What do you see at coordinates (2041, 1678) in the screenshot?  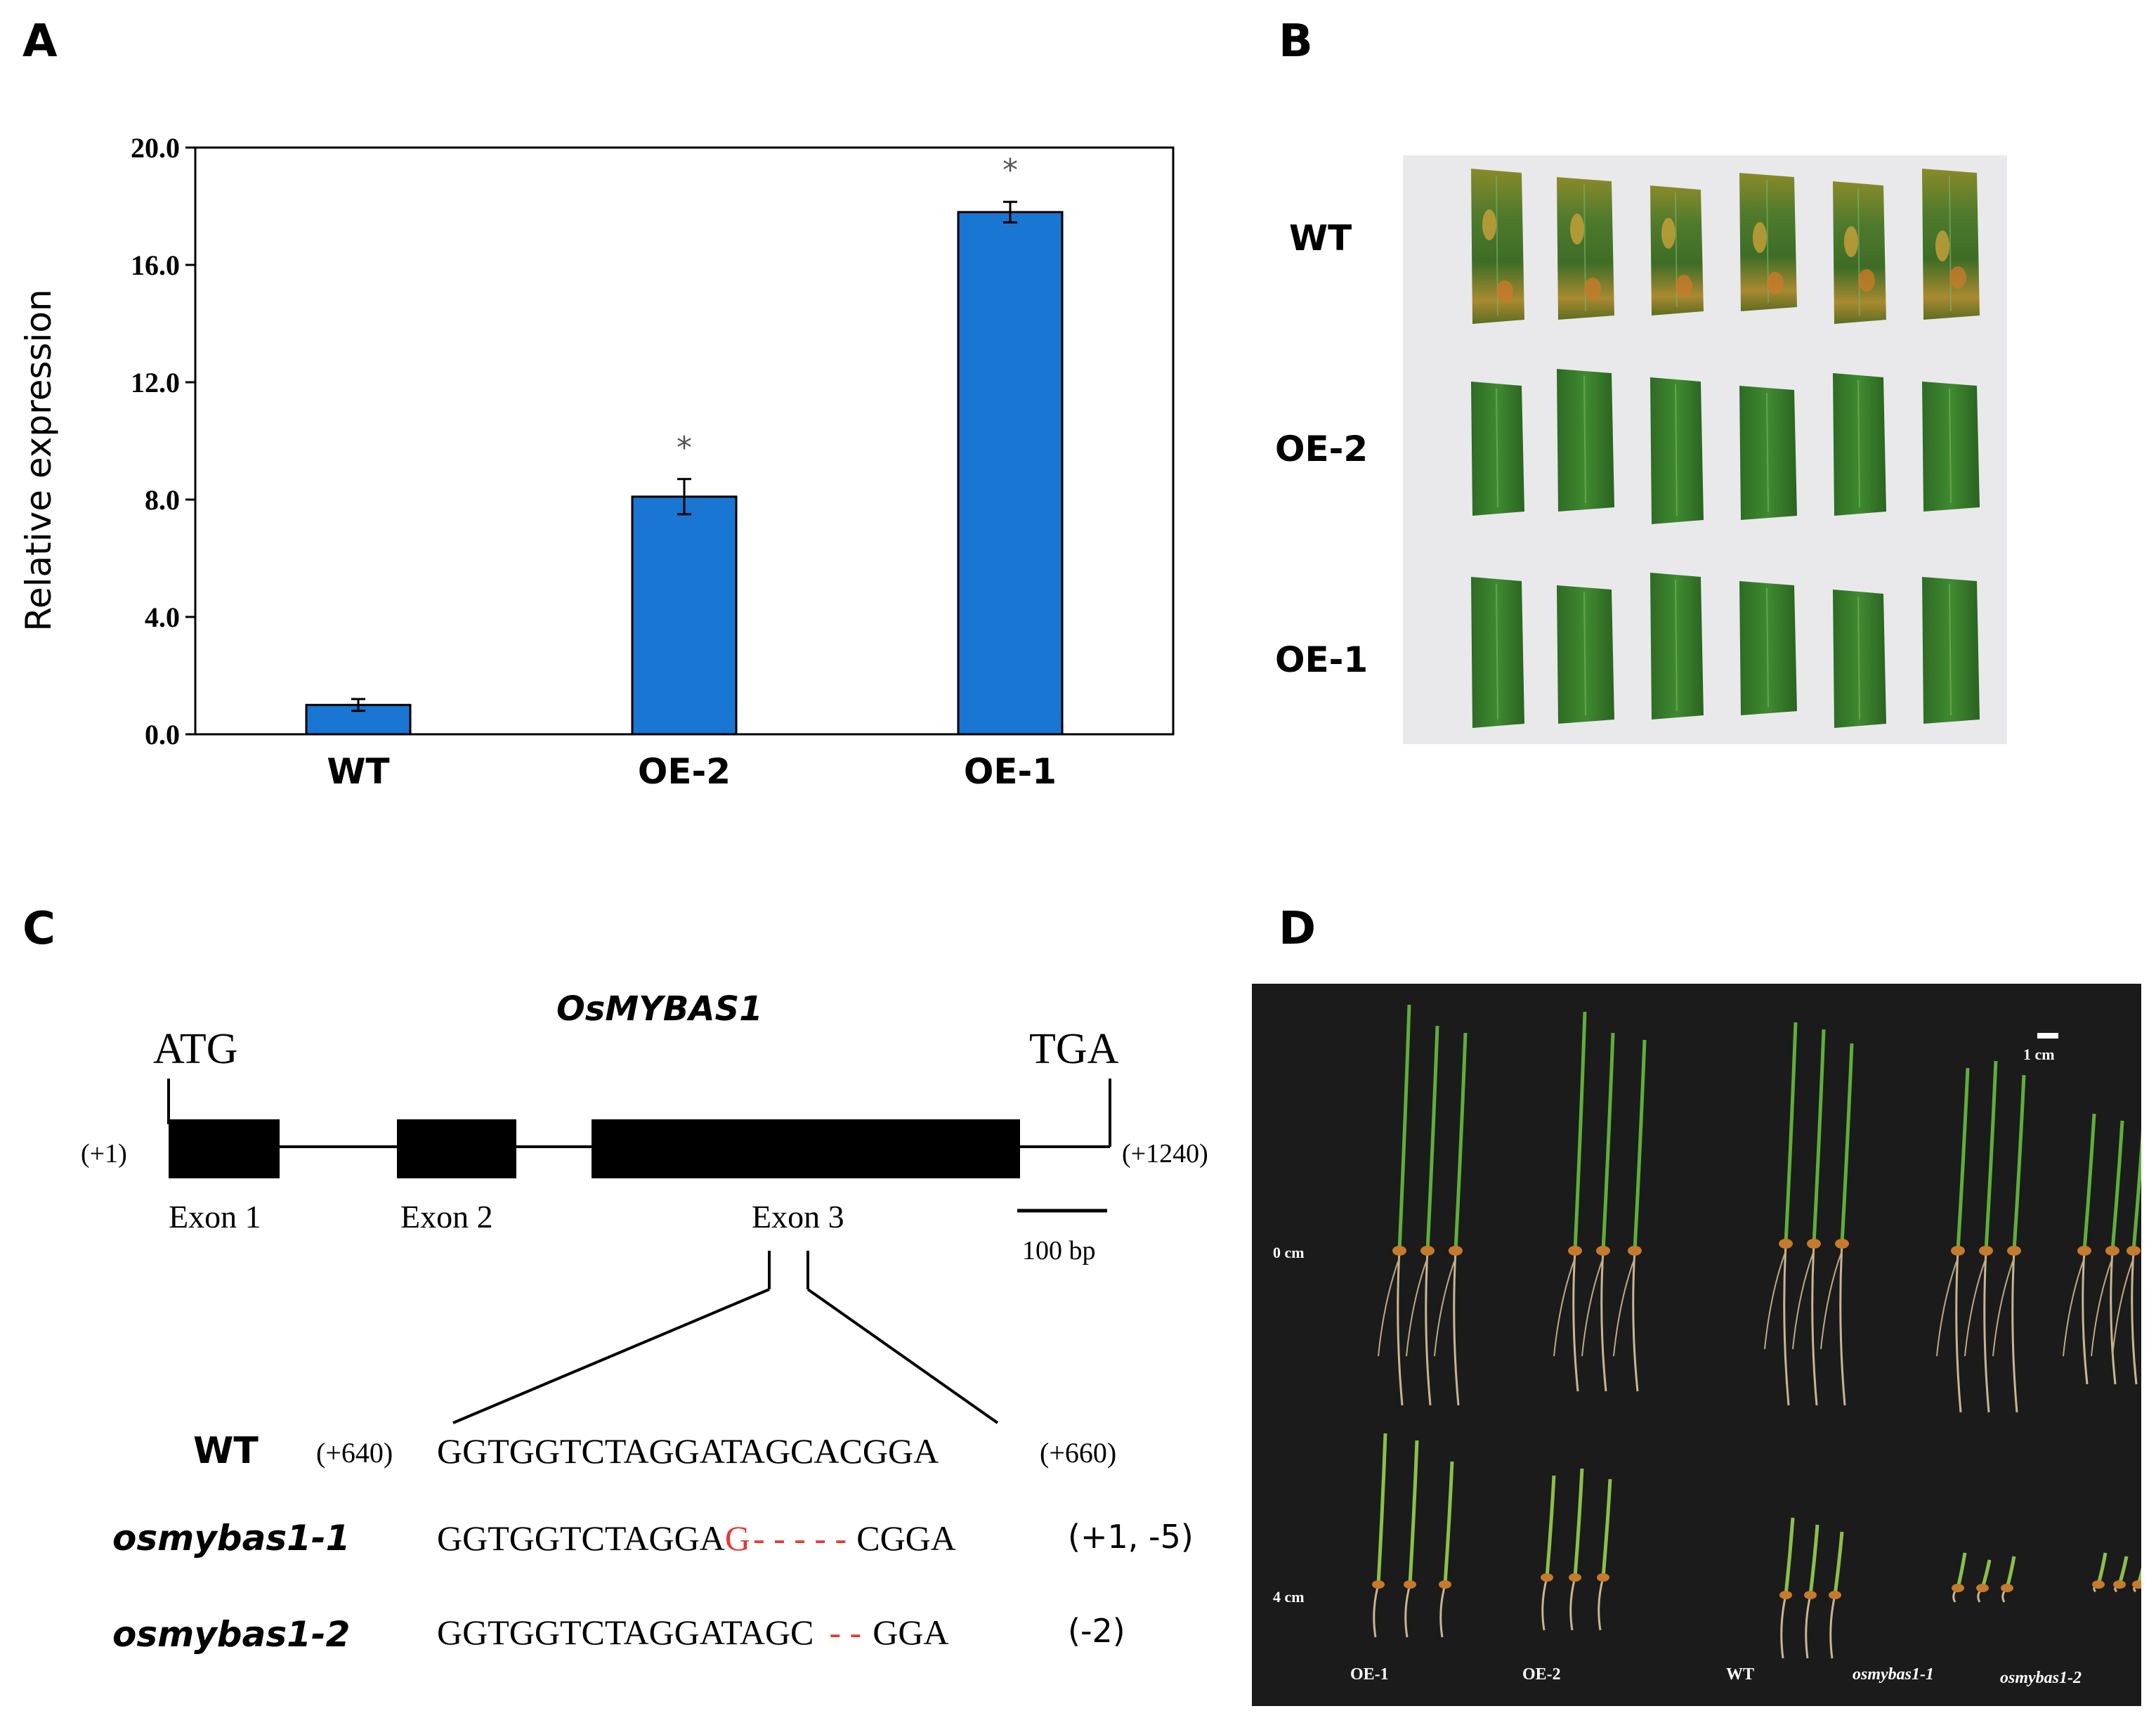 I see `col-label-mut2: osmybas1-2` at bounding box center [2041, 1678].